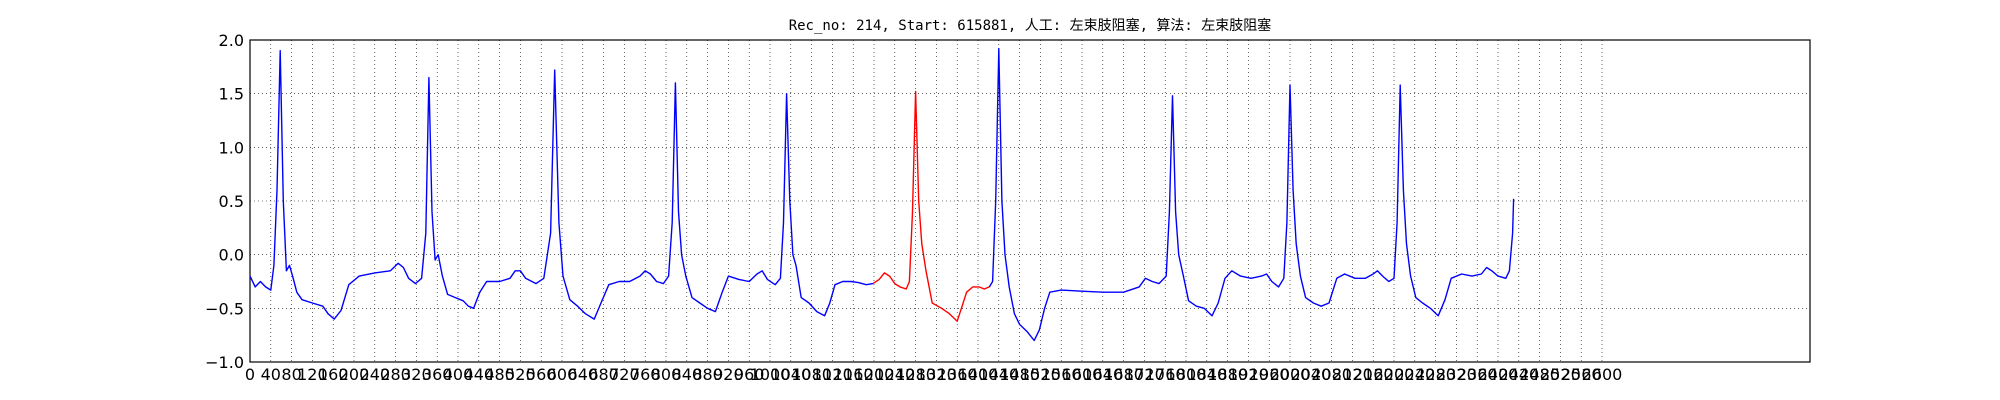  Describe the element at coordinates (291, 374) in the screenshot. I see `x-tick-label: 80` at that location.